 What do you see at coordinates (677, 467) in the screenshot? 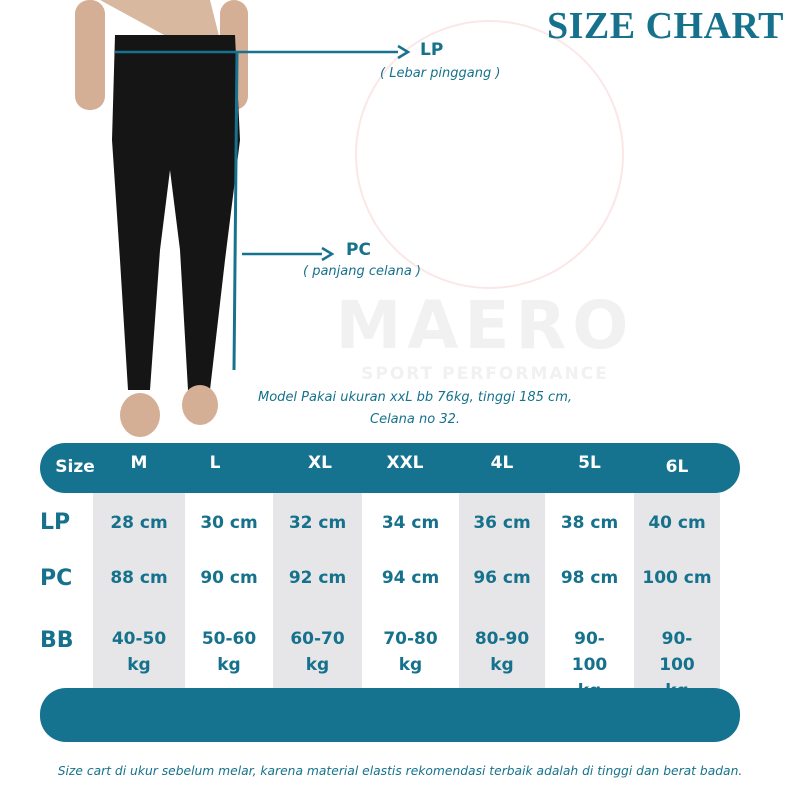
I see `header-size-6l: 6L` at bounding box center [677, 467].